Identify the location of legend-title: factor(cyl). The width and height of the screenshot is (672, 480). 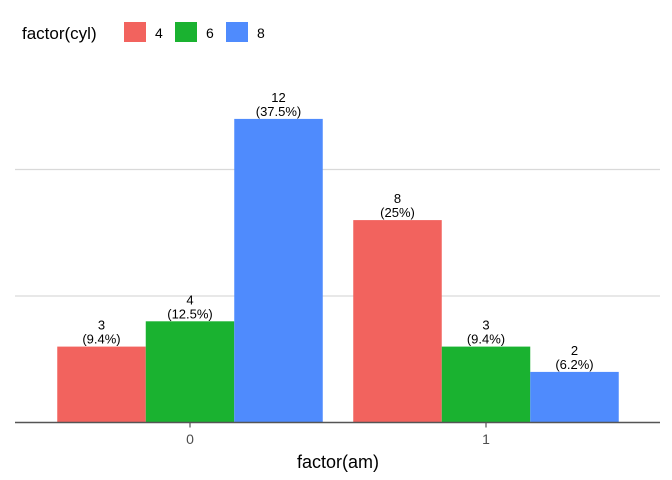
(59, 33).